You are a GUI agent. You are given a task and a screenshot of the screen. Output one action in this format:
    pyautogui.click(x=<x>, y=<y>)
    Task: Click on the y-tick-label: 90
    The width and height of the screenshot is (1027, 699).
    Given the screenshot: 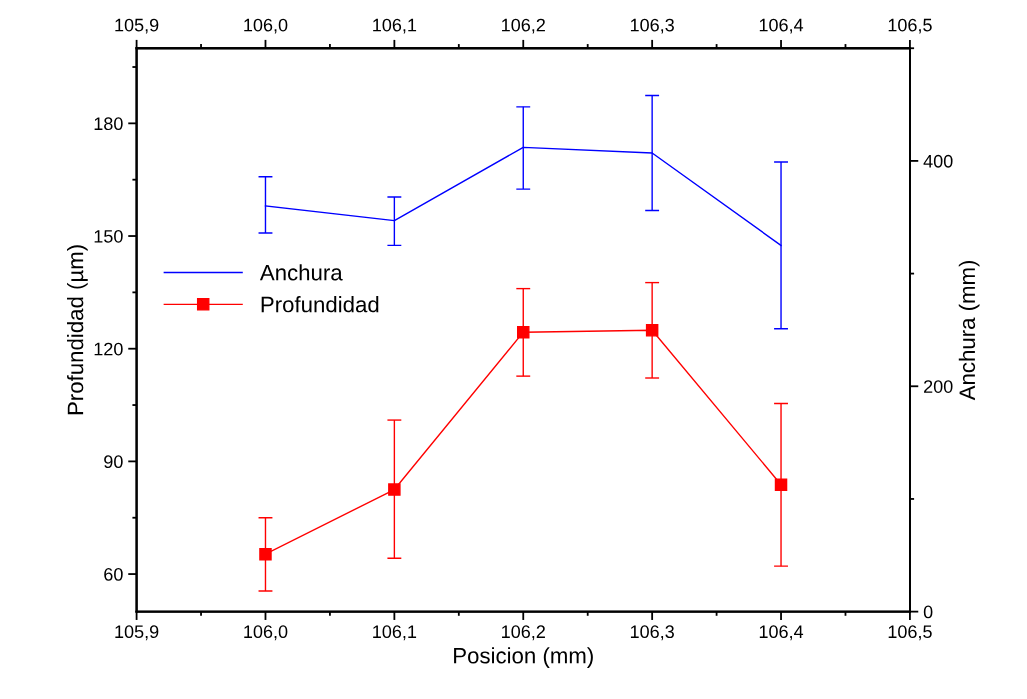 What is the action you would take?
    pyautogui.click(x=113, y=462)
    